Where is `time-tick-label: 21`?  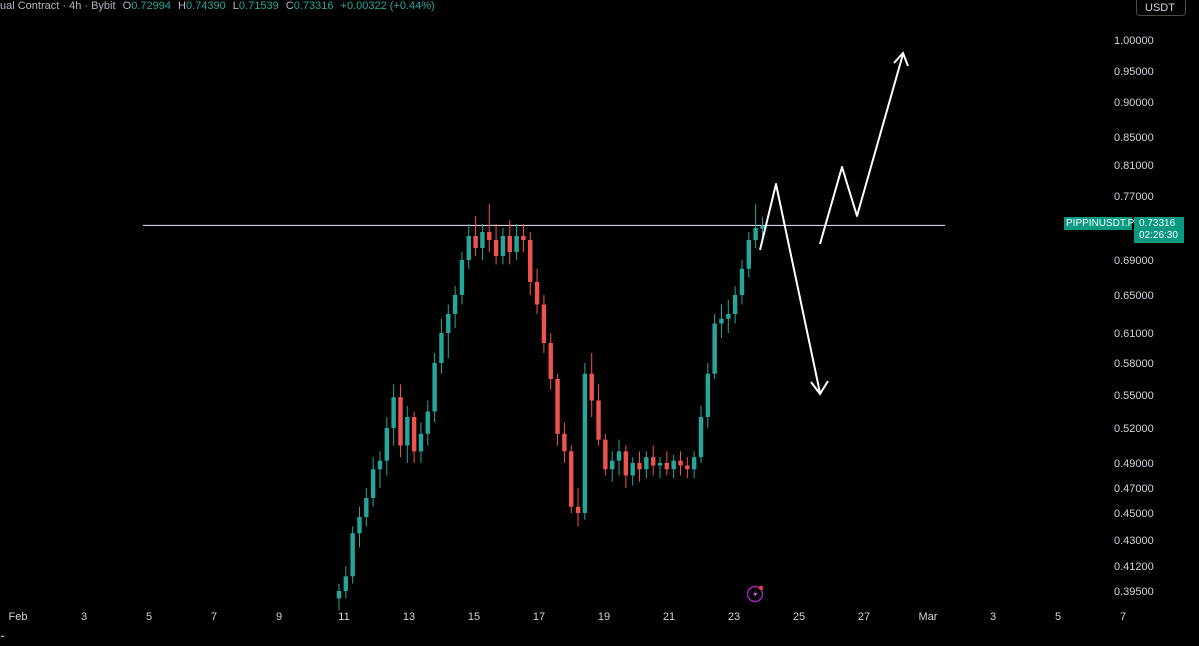
time-tick-label: 21 is located at coordinates (669, 617).